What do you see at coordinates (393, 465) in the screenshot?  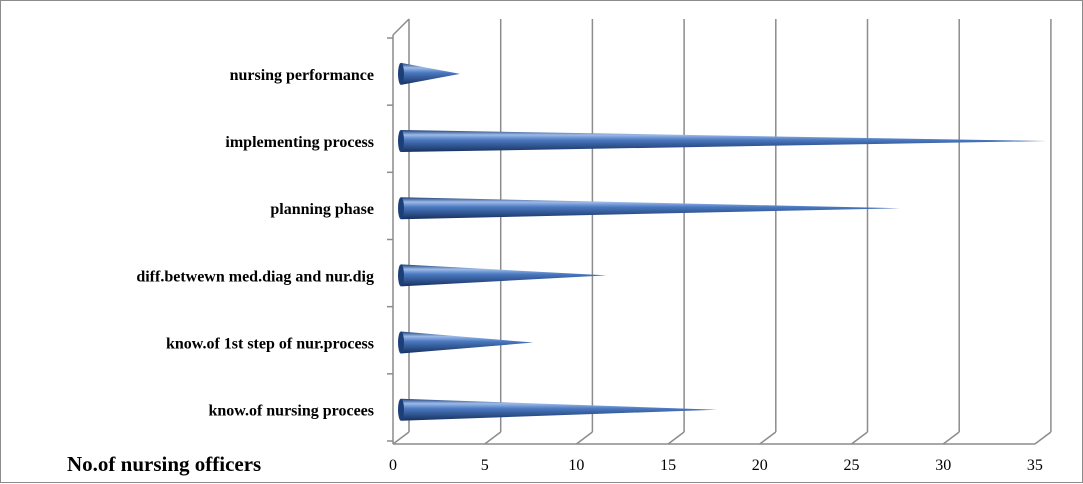 I see `x-tick-label-0: 0` at bounding box center [393, 465].